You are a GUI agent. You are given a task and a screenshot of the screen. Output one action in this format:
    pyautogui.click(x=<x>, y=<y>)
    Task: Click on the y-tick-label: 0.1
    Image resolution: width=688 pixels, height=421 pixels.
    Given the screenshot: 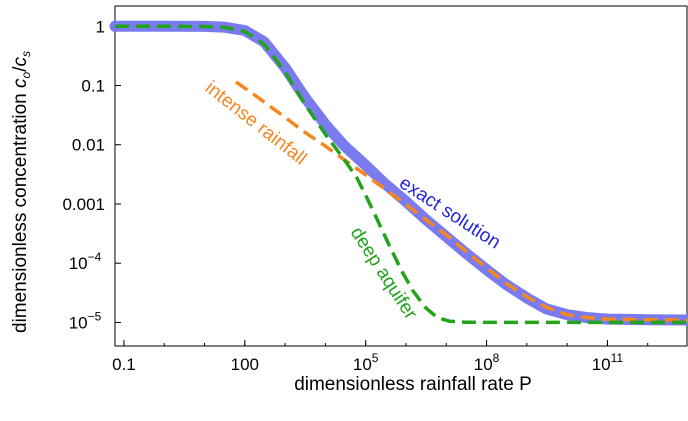 What is the action you would take?
    pyautogui.click(x=93, y=86)
    